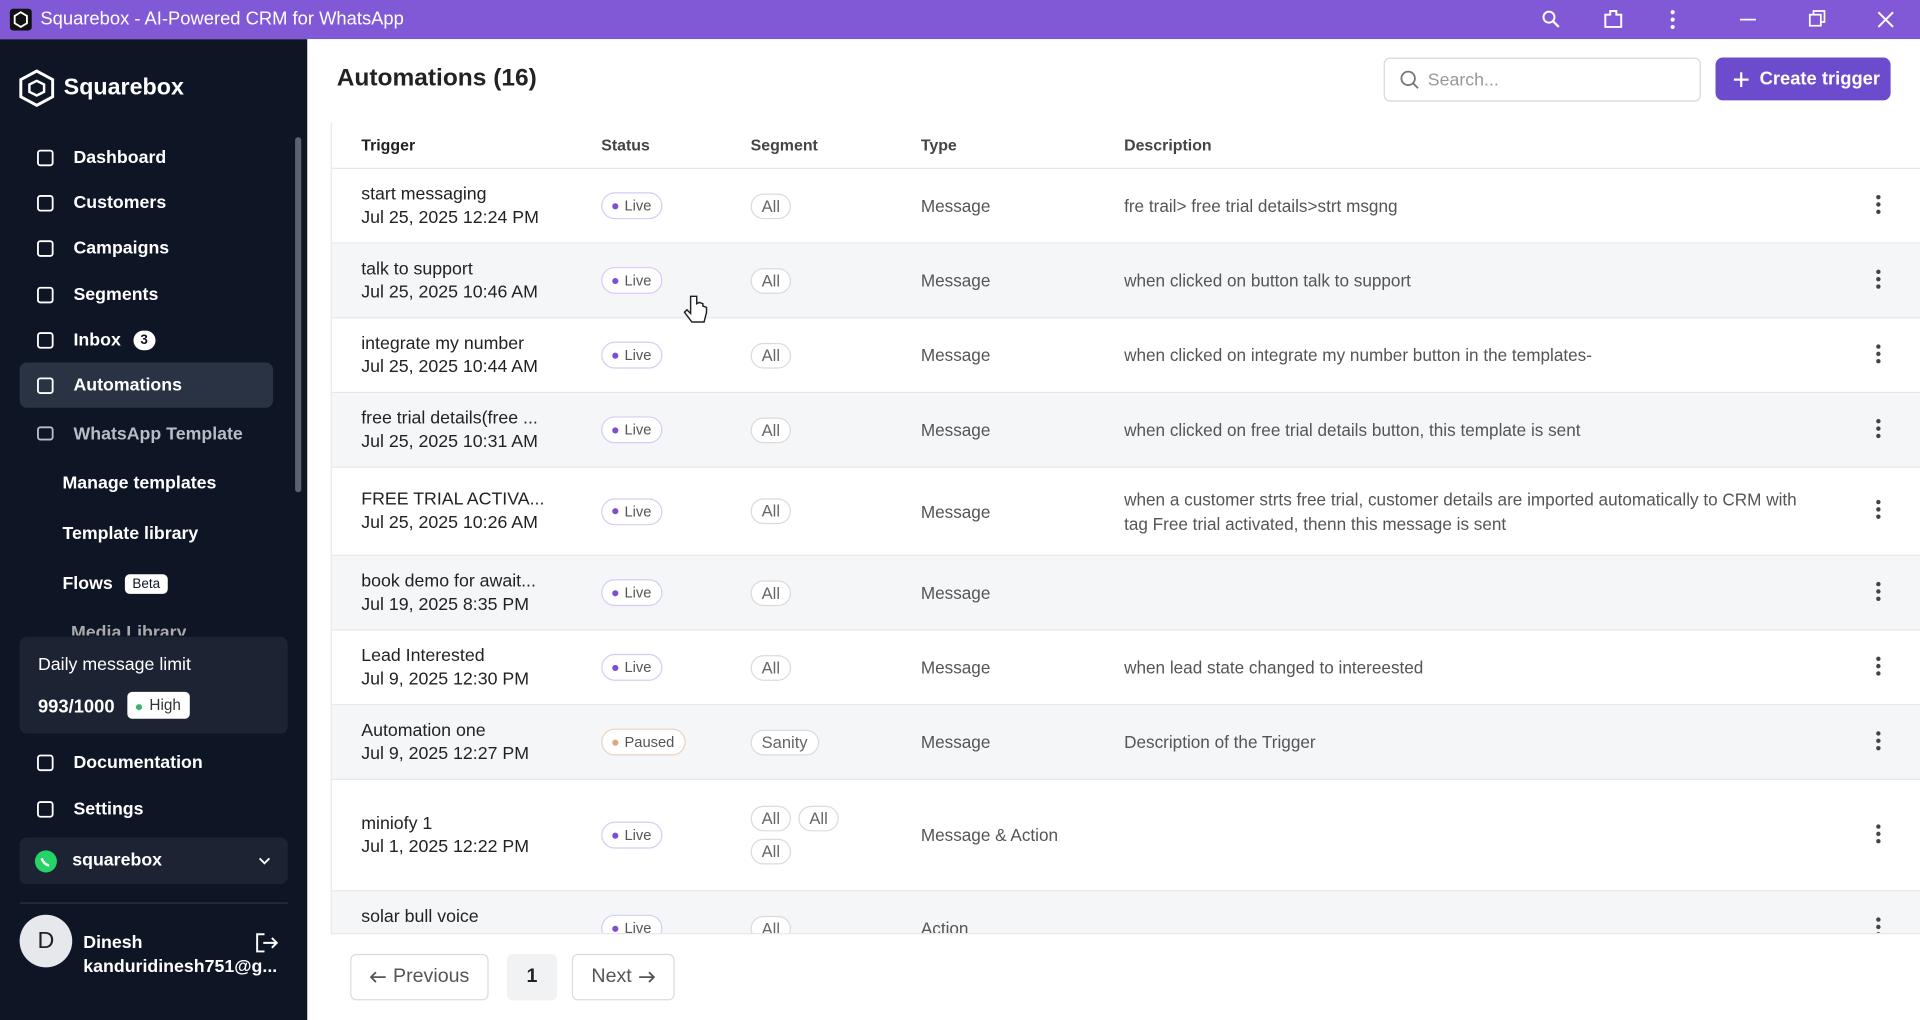 The height and width of the screenshot is (1020, 1920). Describe the element at coordinates (123, 87) in the screenshot. I see `brand-name: Squarebox` at that location.